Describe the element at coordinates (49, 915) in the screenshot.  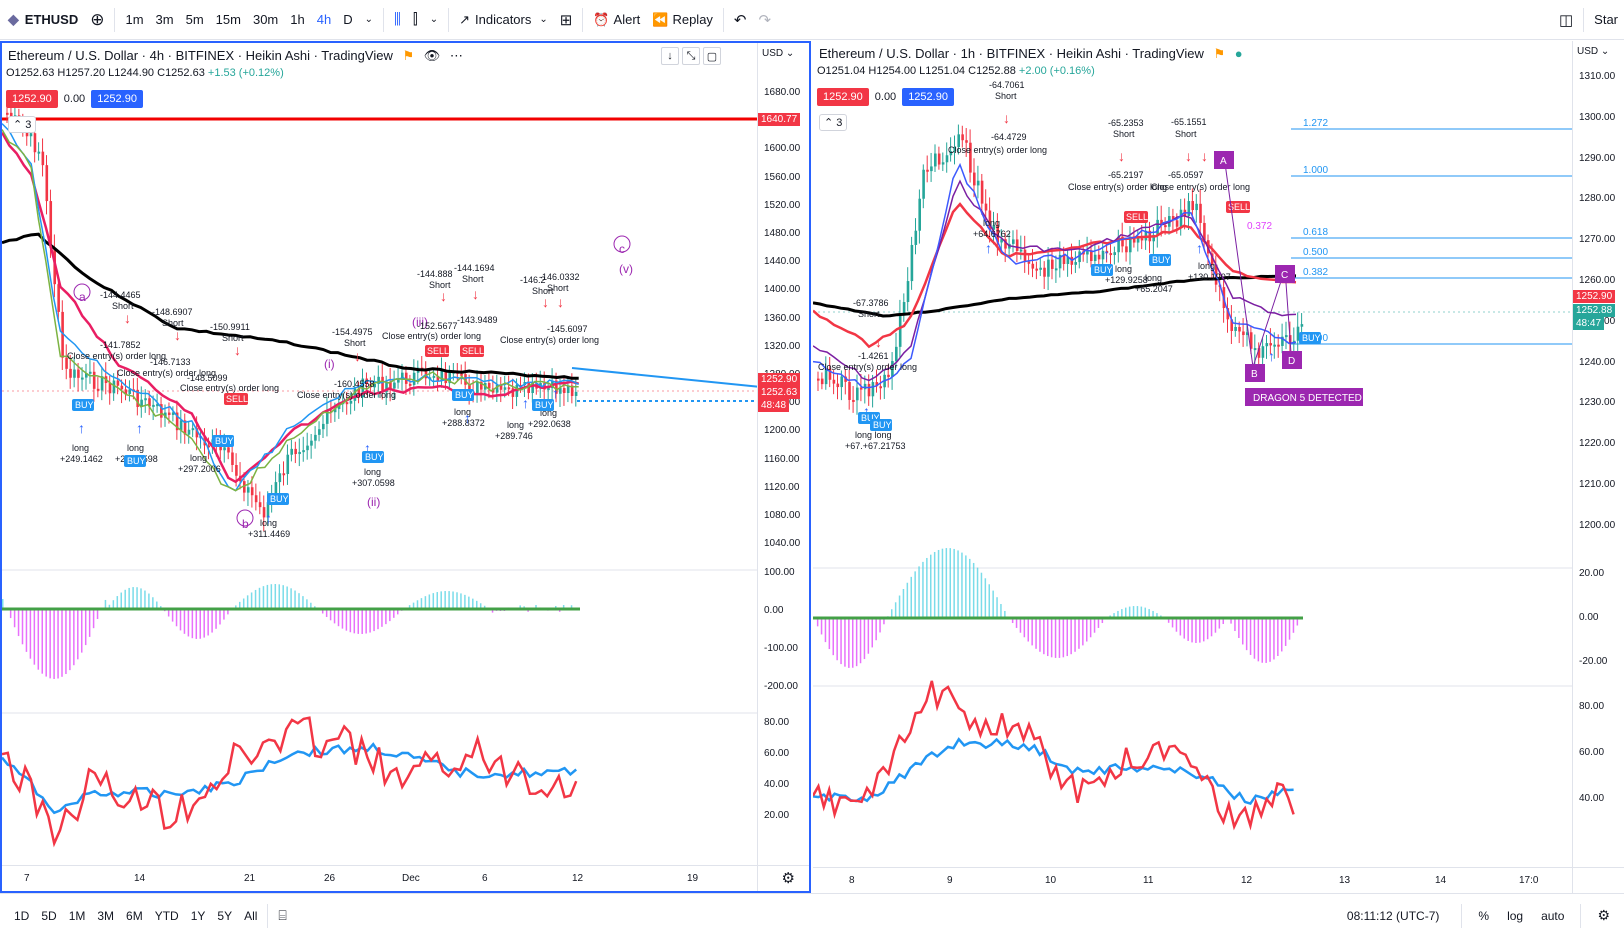
I see `range-5d: 5D` at that location.